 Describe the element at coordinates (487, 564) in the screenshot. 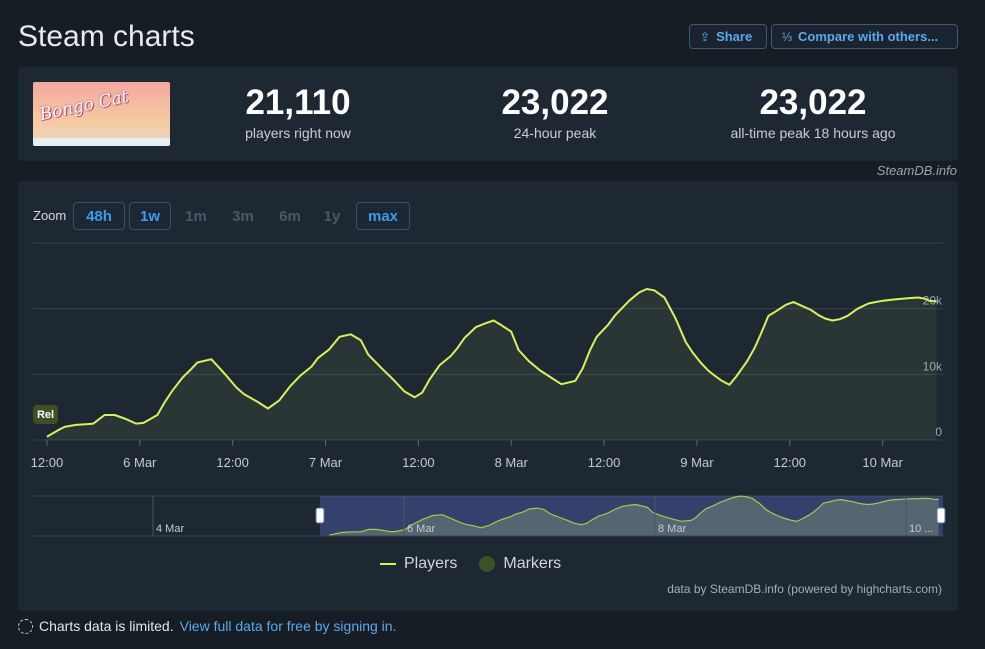

I see `markers-dot-swatch` at that location.